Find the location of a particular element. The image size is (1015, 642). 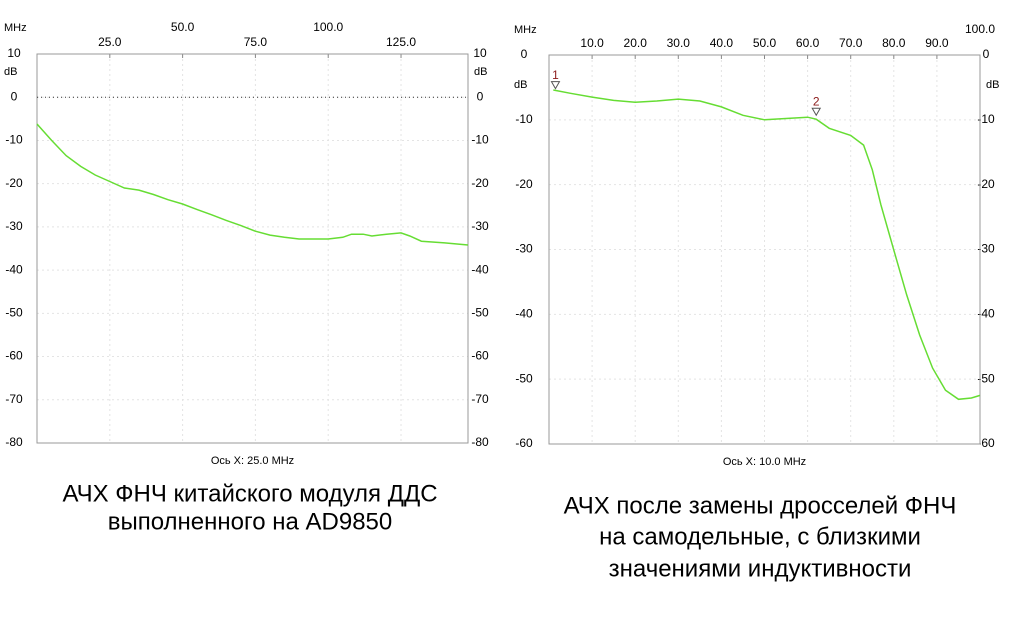

caption: АЧХ после замены дросселей ФНЧ is located at coordinates (760, 505).